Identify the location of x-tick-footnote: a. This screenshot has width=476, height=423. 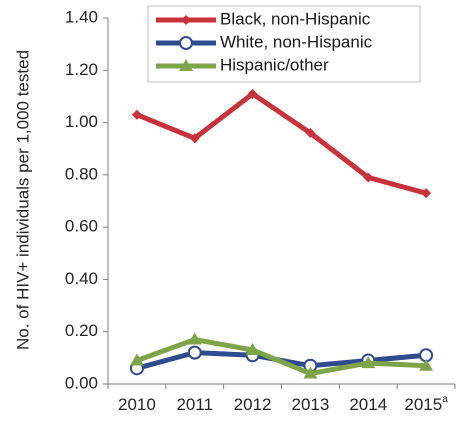
(445, 399).